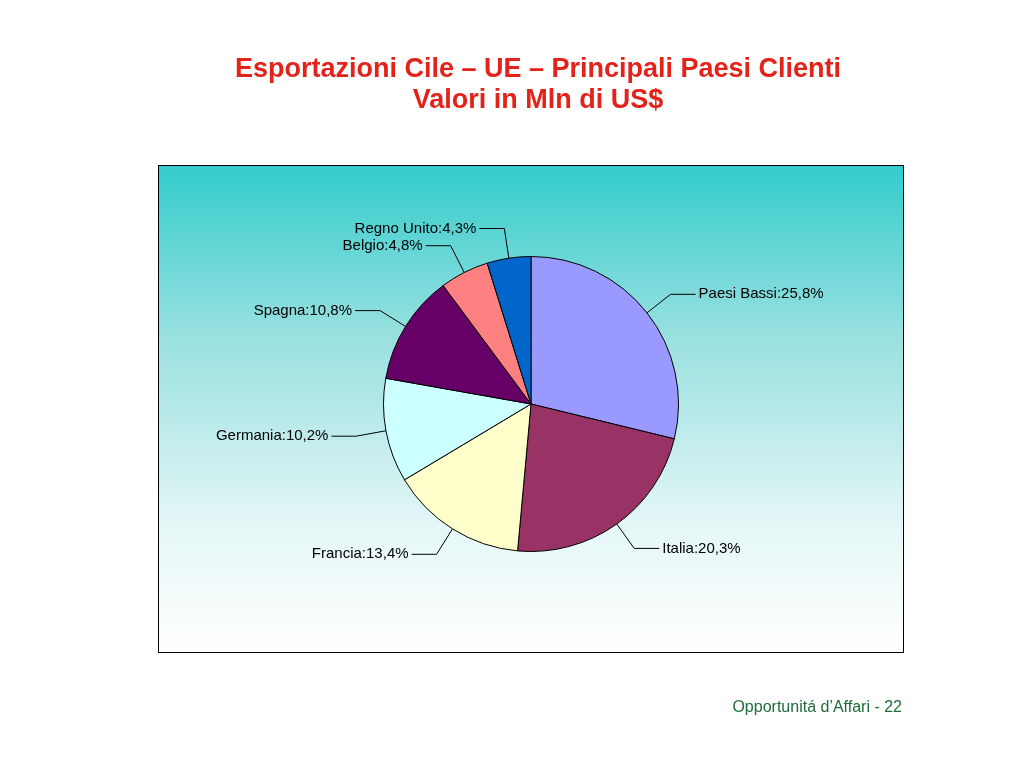  Describe the element at coordinates (817, 707) in the screenshot. I see `text: Opportunitá d’Affari - 22` at that location.